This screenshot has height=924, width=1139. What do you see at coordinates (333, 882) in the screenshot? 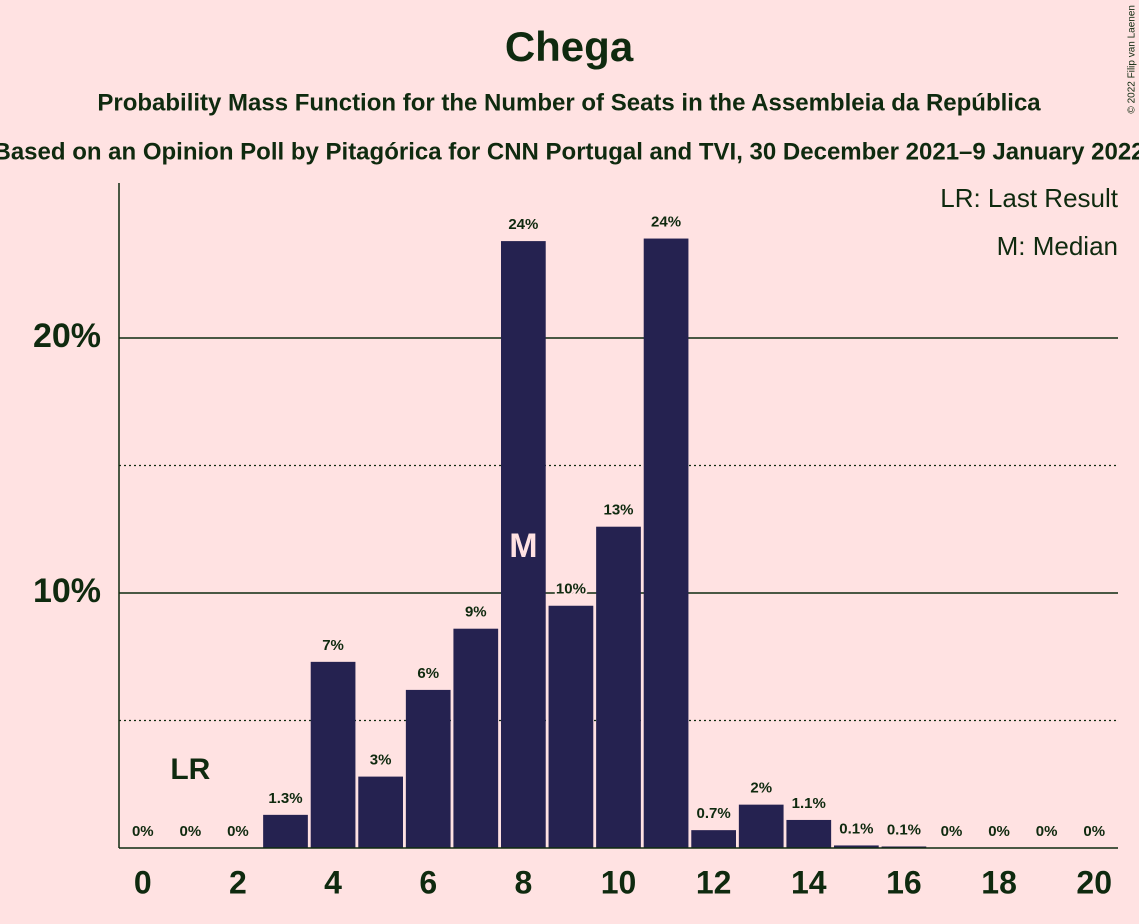
I see `x-tick-label: 4` at bounding box center [333, 882].